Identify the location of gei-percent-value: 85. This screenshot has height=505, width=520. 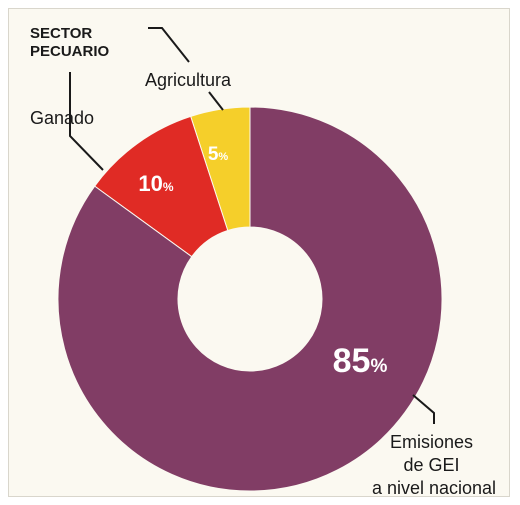
(352, 361).